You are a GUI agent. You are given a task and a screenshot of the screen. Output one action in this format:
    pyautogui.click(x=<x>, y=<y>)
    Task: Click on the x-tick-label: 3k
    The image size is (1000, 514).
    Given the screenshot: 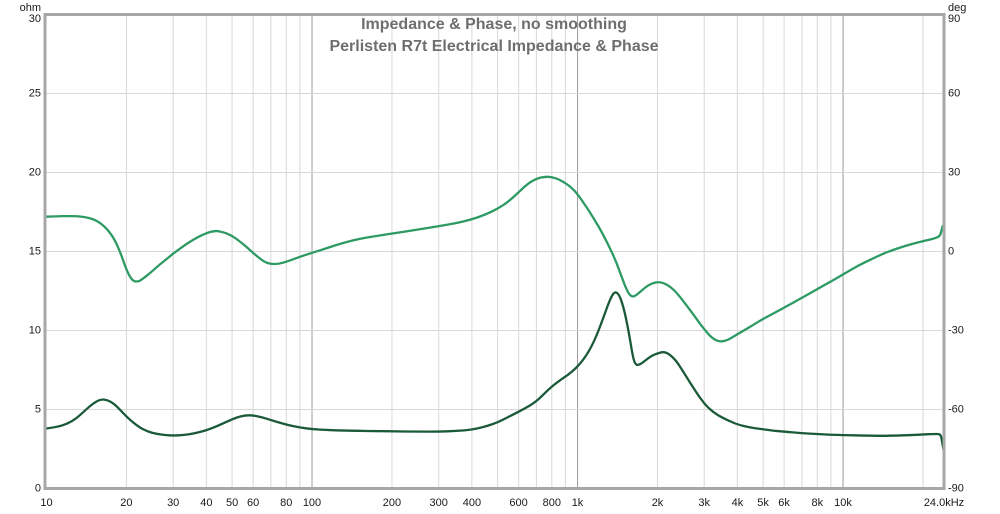 What is the action you would take?
    pyautogui.click(x=704, y=503)
    